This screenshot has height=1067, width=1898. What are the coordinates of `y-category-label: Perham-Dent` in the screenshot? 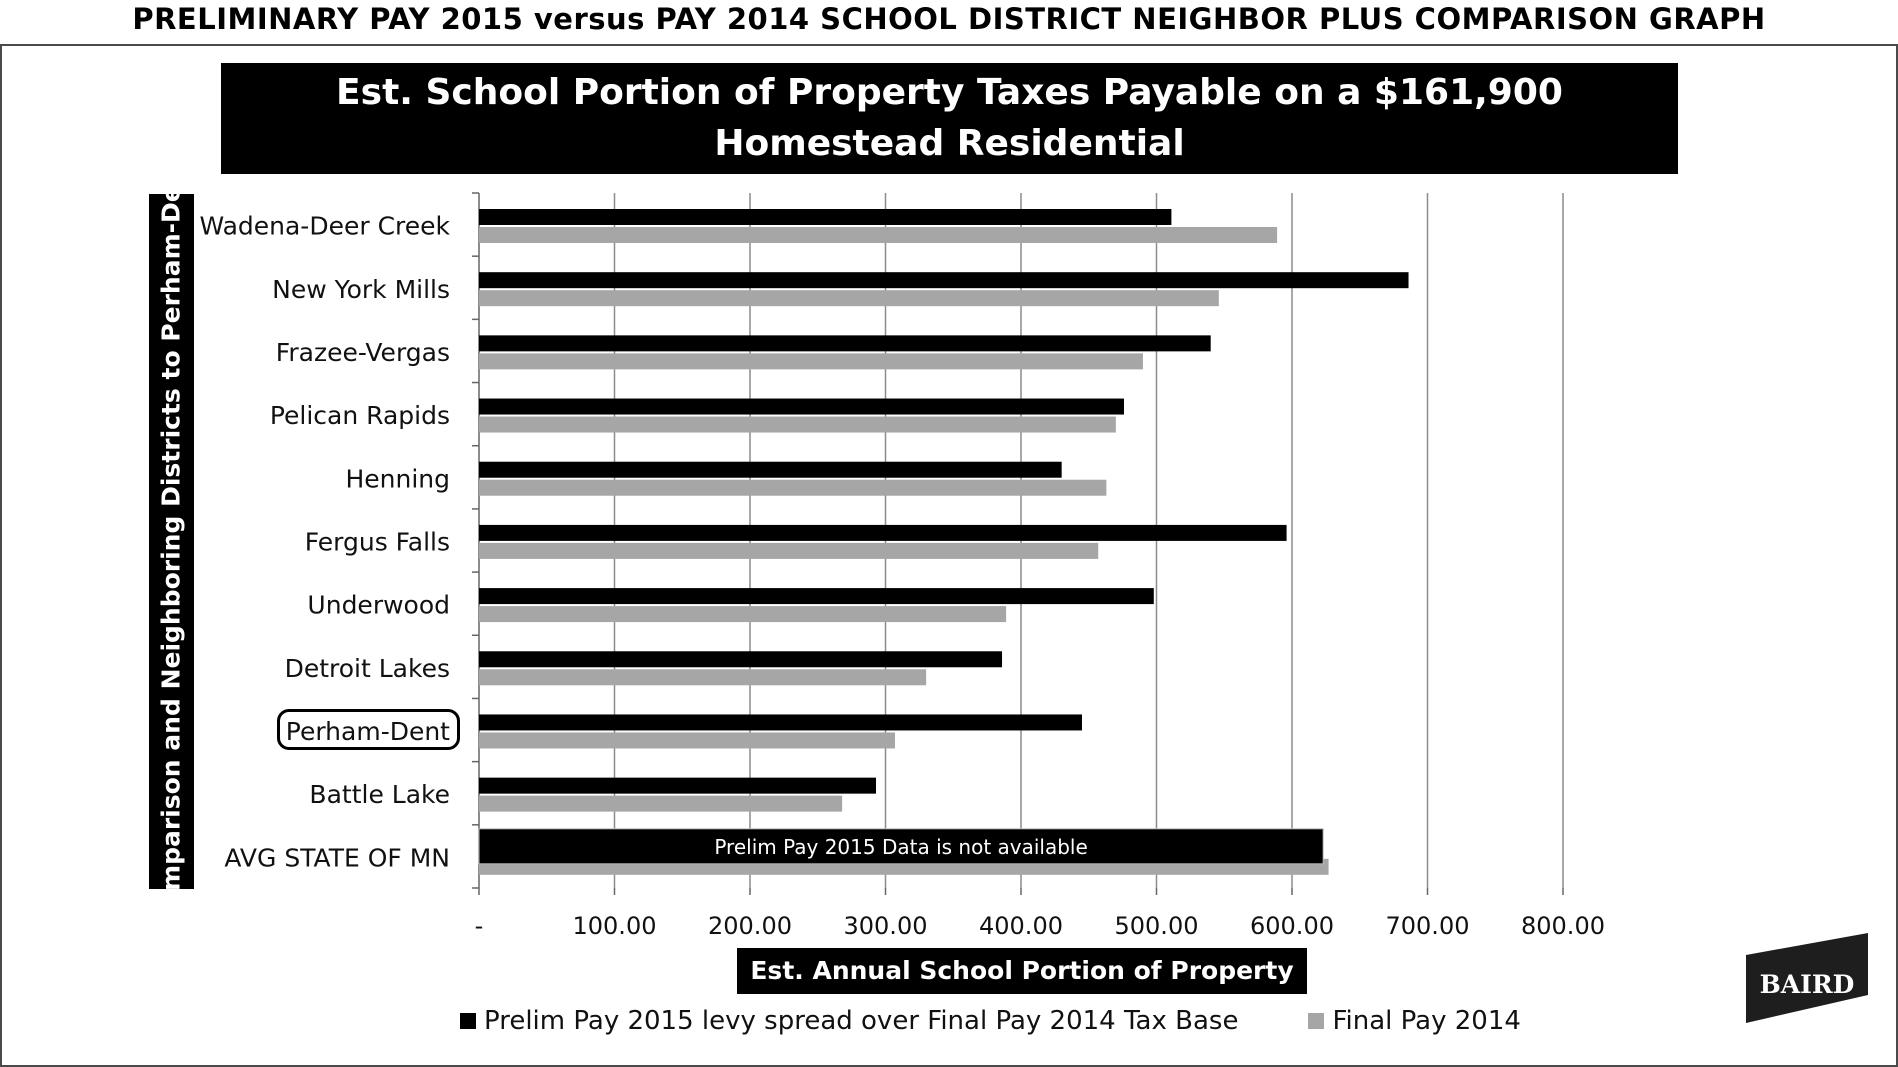 It's located at (368, 731).